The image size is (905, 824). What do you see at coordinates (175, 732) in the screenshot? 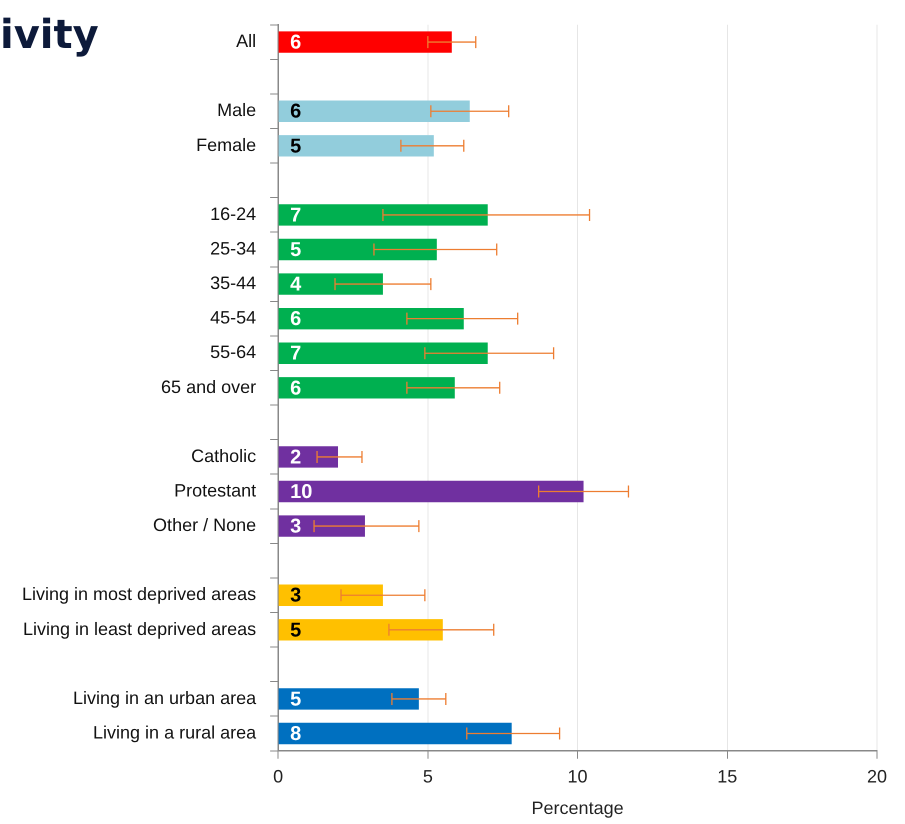
I see `y-tick-label: Living in a rural area` at bounding box center [175, 732].